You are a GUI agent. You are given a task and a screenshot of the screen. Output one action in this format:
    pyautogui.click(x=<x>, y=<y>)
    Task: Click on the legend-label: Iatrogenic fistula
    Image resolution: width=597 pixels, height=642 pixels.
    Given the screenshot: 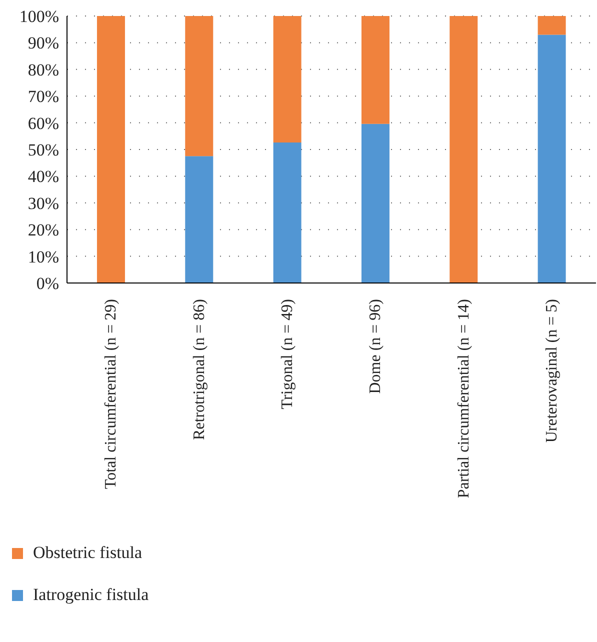 What is the action you would take?
    pyautogui.click(x=91, y=595)
    